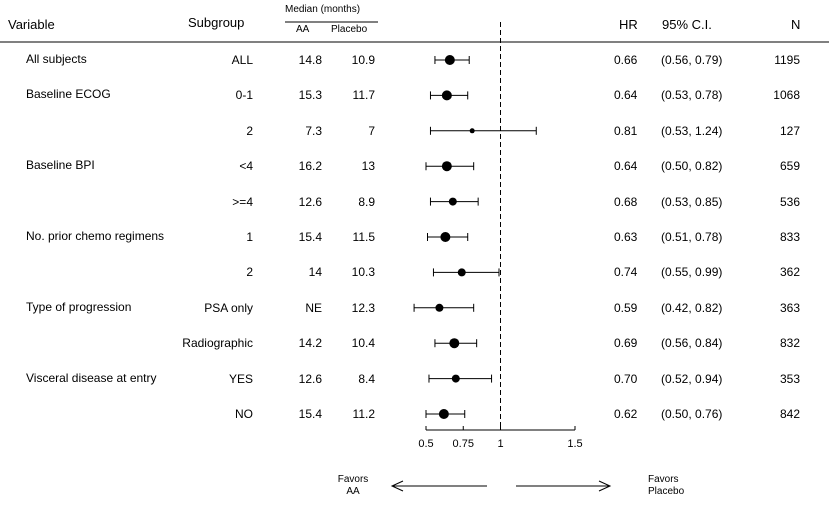 The width and height of the screenshot is (829, 505). Describe the element at coordinates (626, 272) in the screenshot. I see `row-hr-value: 0.74` at that location.